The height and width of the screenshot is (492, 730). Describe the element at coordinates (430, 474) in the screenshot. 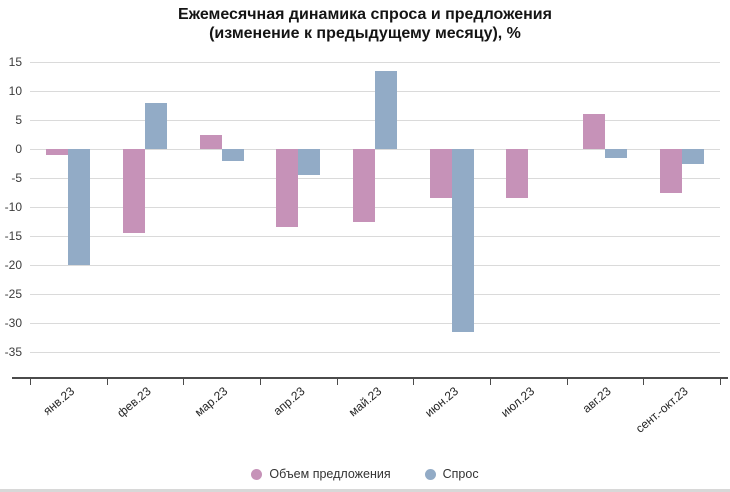

I see `legend-dot-demand` at that location.